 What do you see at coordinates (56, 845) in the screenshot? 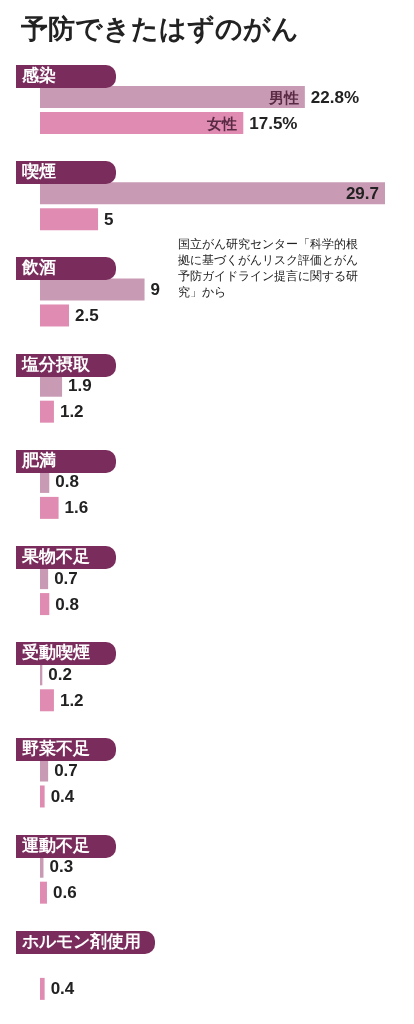
I see `y-tick-label: 運動不足` at bounding box center [56, 845].